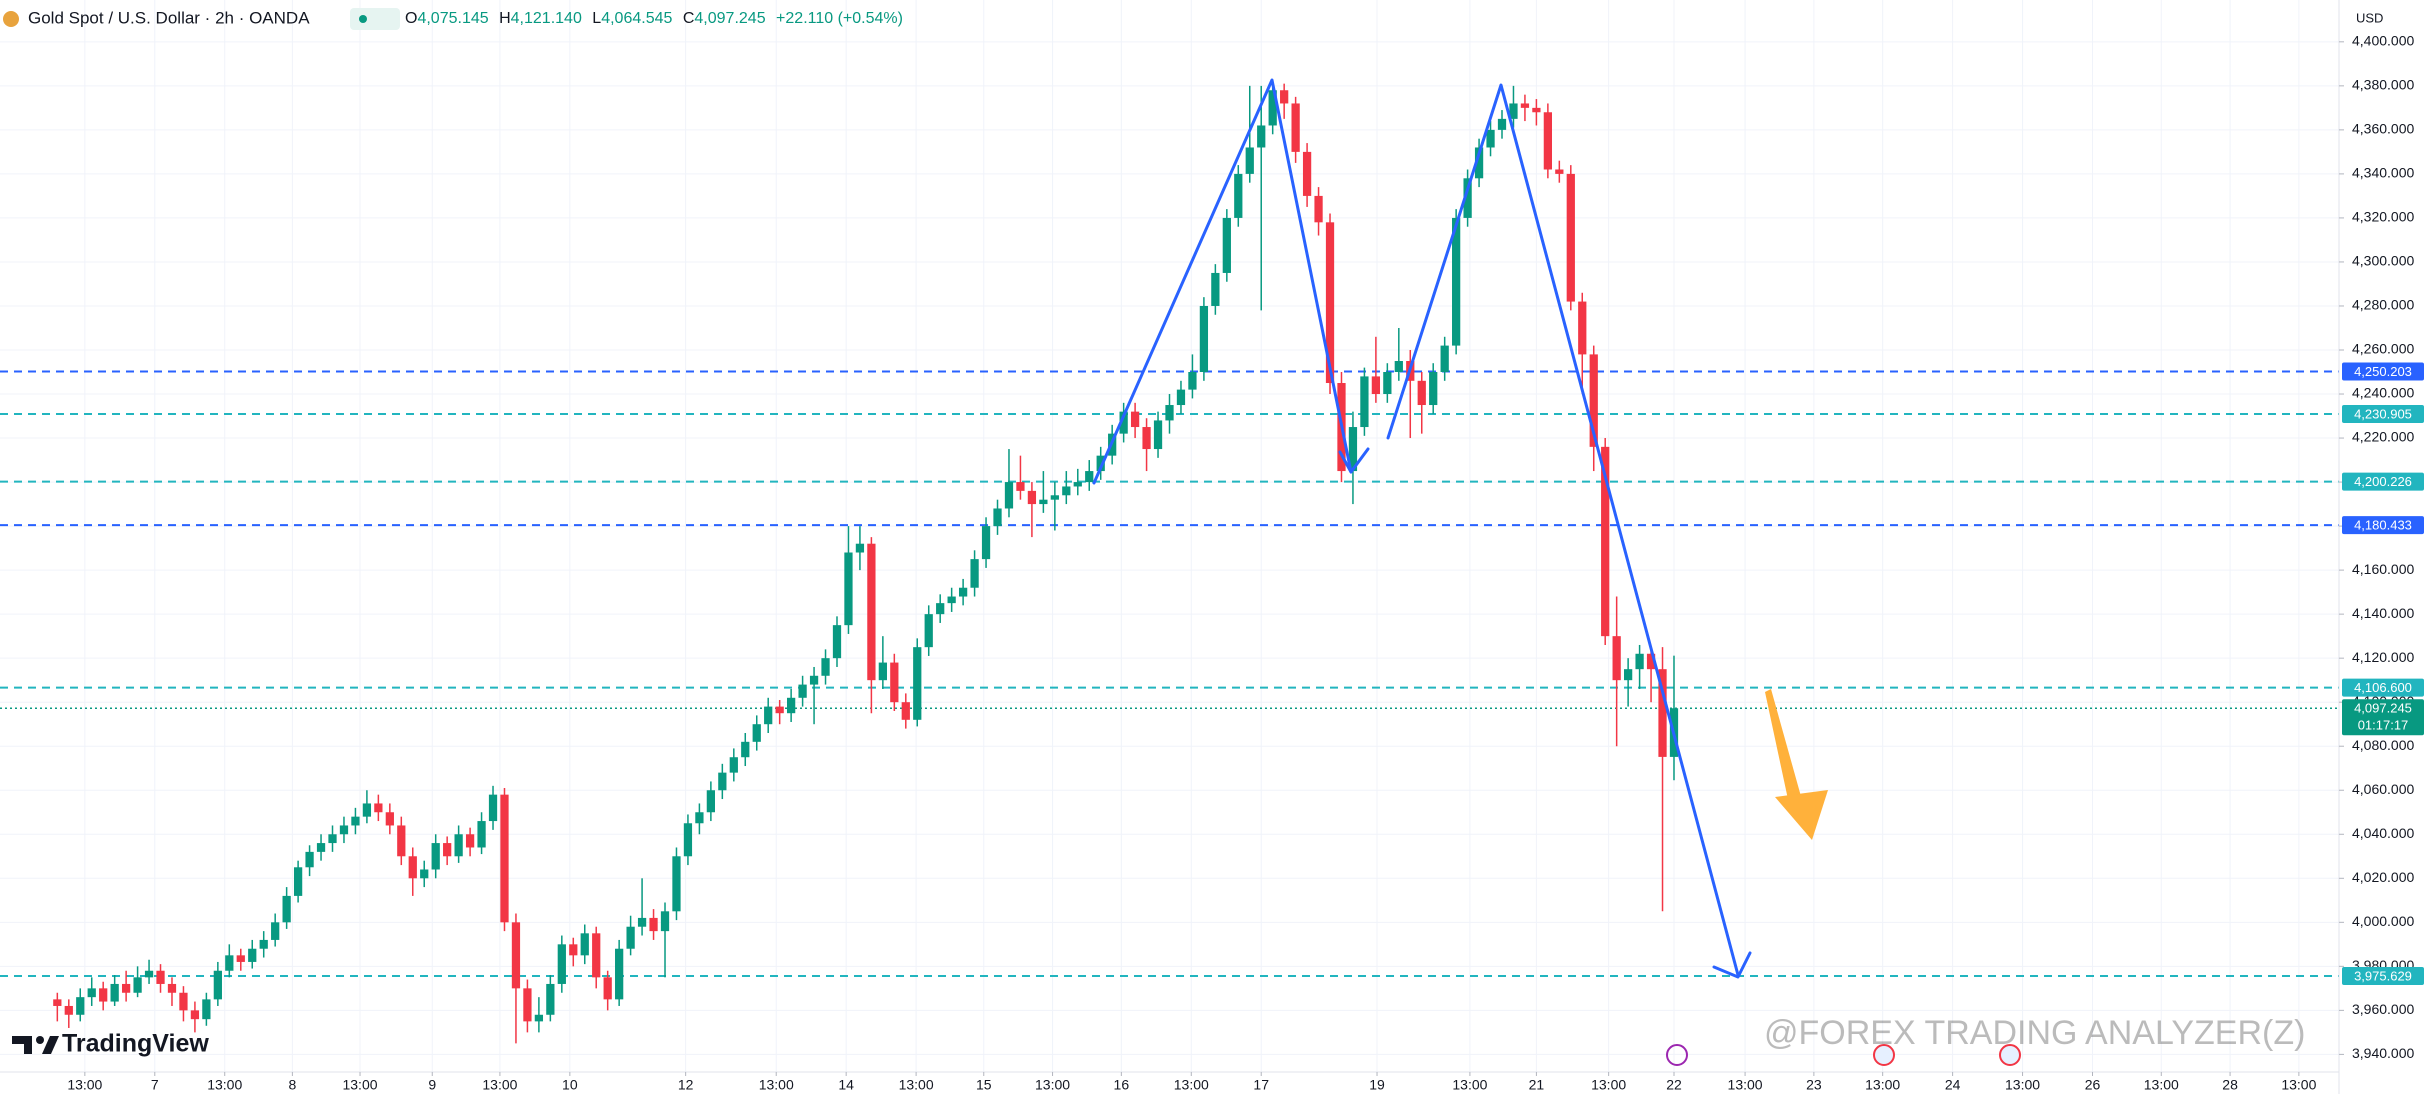  I want to click on y-tick-label: 4,120.000, so click(2383, 657).